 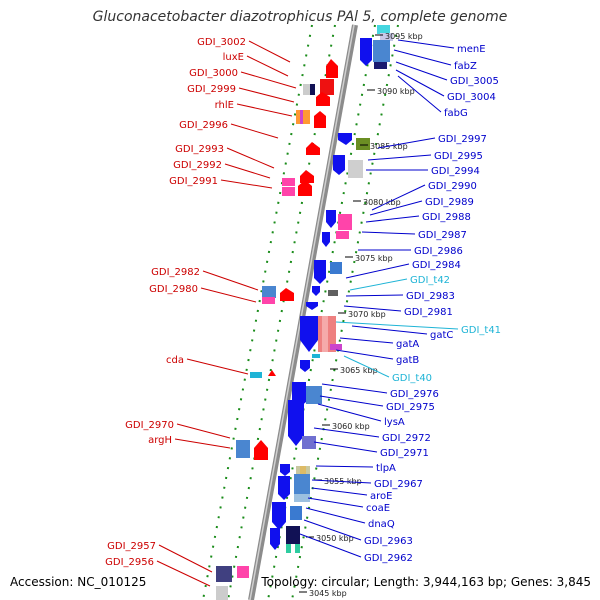 What do you see at coordinates (465, 66) in the screenshot?
I see `right-gene-label: fabZ` at bounding box center [465, 66].